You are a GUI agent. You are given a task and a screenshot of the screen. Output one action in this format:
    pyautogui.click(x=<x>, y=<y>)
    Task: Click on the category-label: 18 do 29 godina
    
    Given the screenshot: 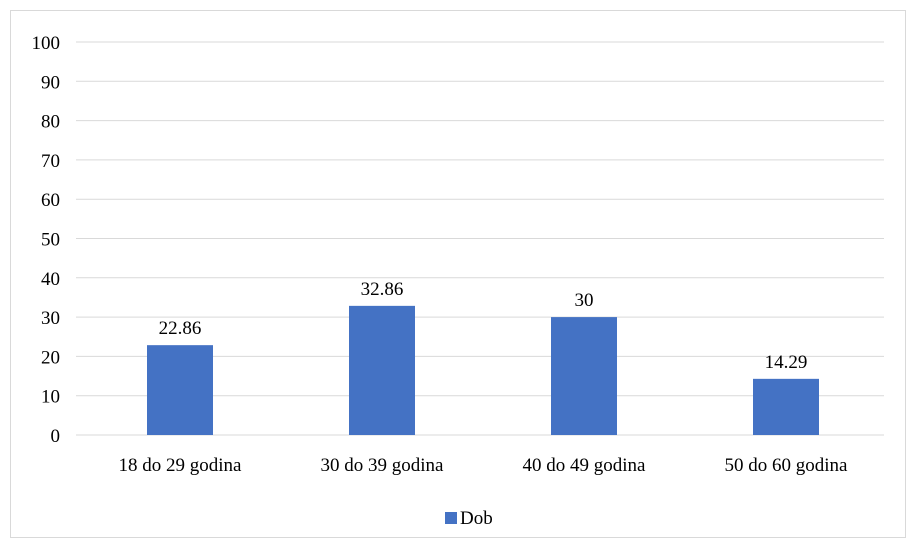 What is the action you would take?
    pyautogui.click(x=181, y=465)
    